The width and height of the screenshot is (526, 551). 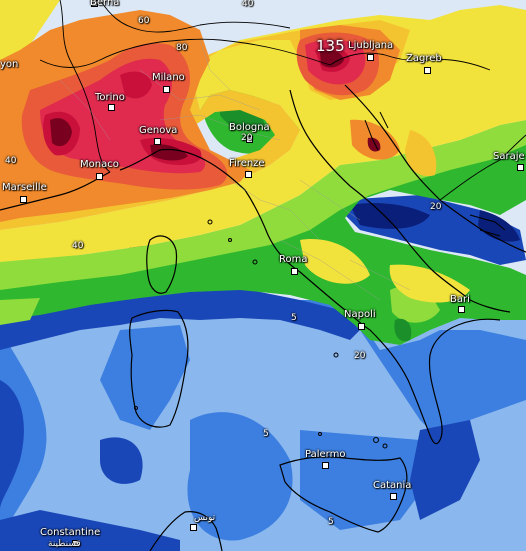 What do you see at coordinates (193, 527) in the screenshot?
I see `city-dot-tunis` at bounding box center [193, 527].